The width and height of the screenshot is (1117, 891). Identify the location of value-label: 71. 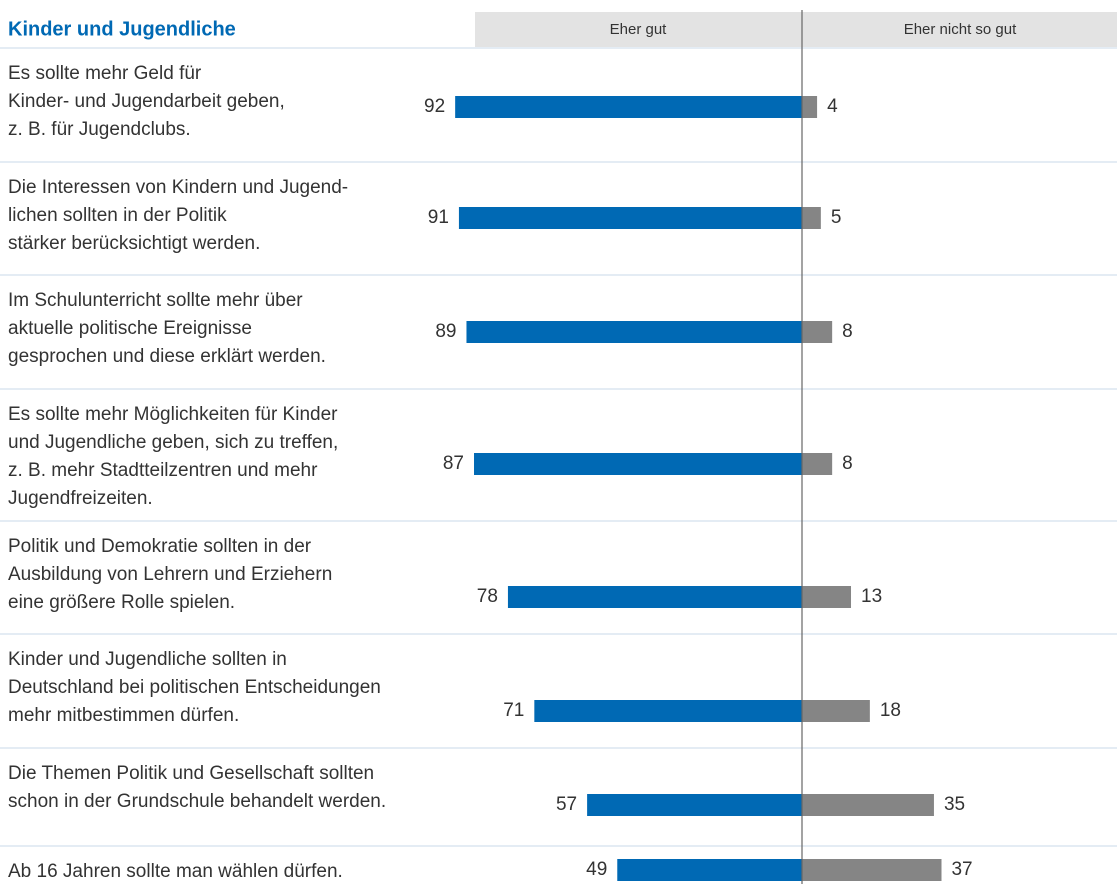
(513, 710).